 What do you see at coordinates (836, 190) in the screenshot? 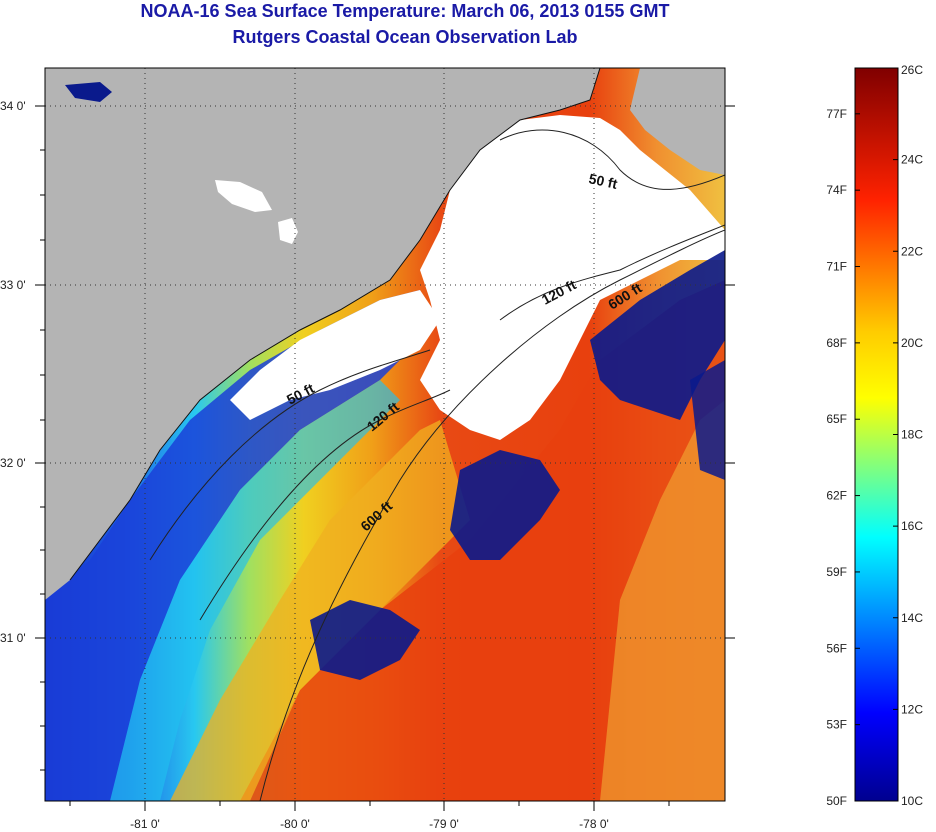
I see `colorbar-fahrenheit-label: 74F` at bounding box center [836, 190].